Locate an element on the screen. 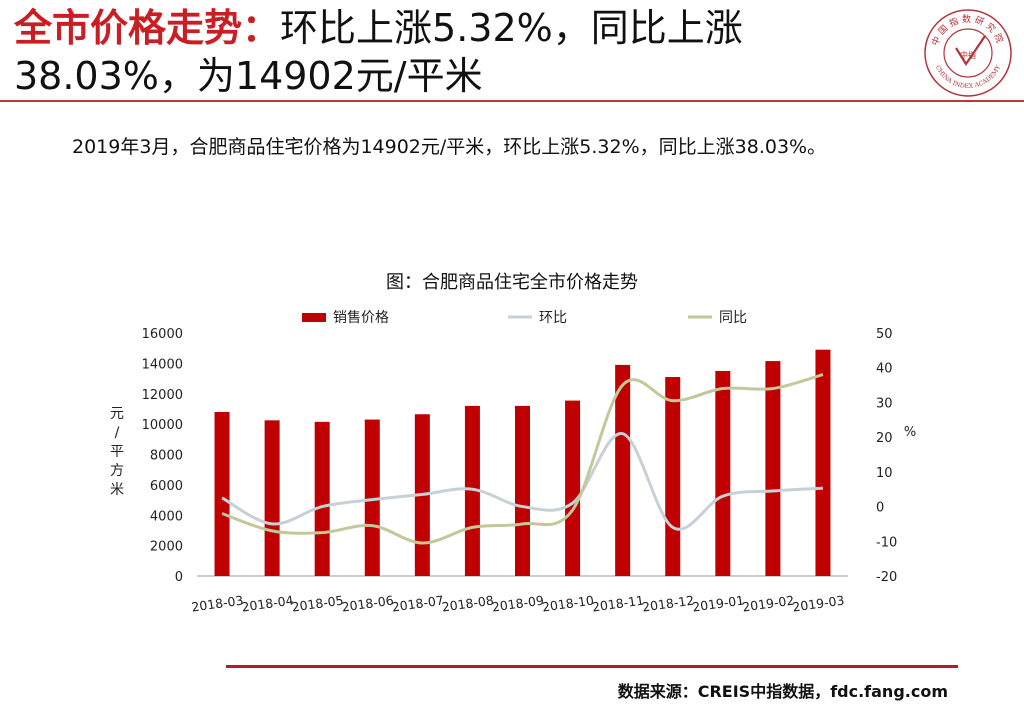 This screenshot has height=709, width=1024. y-left-tick-label: 0 is located at coordinates (179, 577).